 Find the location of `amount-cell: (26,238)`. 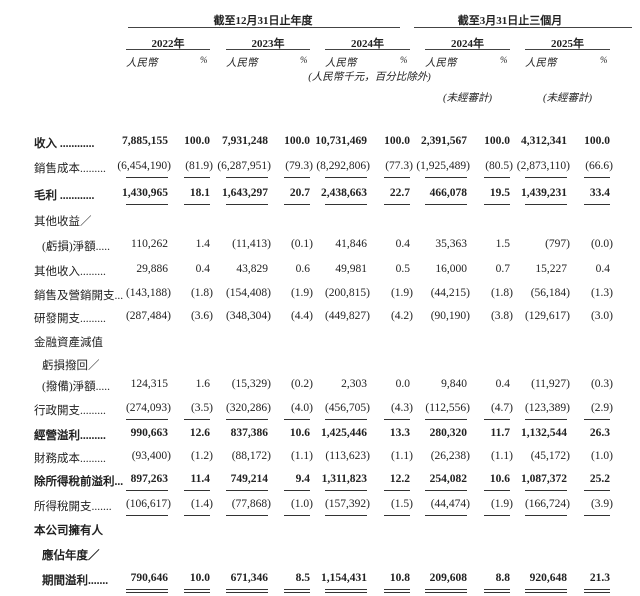

amount-cell: (26,238) is located at coordinates (450, 456).